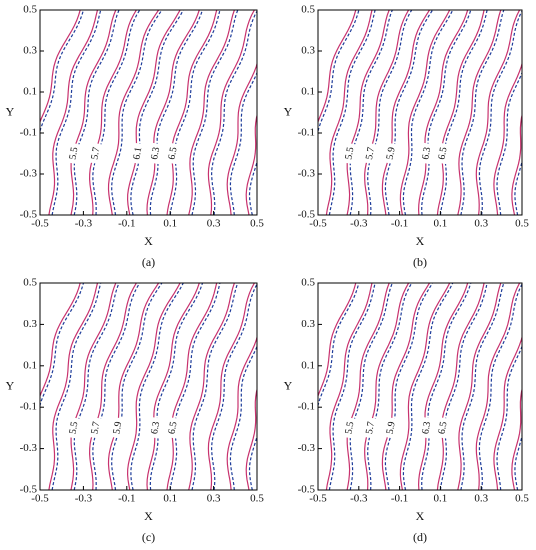 The height and width of the screenshot is (550, 536). I want to click on contour-label: 6.5, so click(173, 153).